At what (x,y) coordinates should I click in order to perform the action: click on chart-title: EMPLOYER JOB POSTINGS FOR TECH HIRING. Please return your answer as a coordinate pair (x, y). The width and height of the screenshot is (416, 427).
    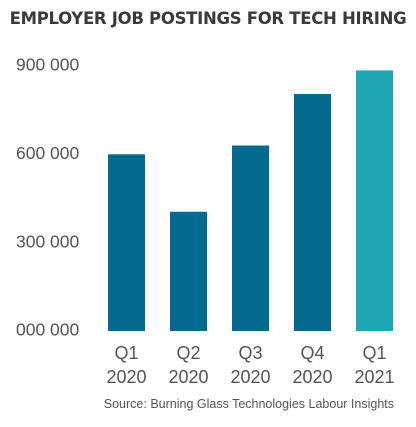
    Looking at the image, I should click on (208, 18).